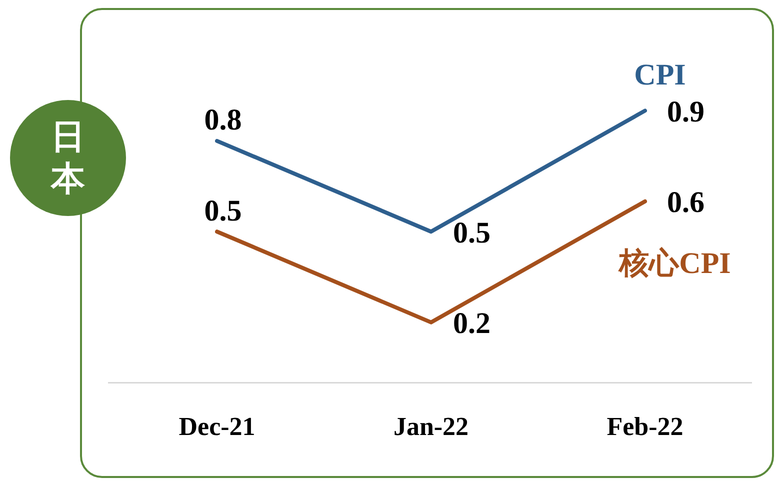  Describe the element at coordinates (217, 427) in the screenshot. I see `x-tick-label: Dec-21` at that location.